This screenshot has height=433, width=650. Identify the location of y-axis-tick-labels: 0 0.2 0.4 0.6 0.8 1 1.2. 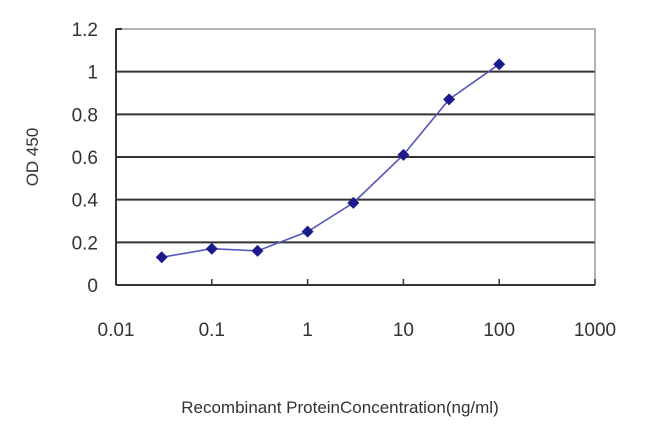
(85, 158).